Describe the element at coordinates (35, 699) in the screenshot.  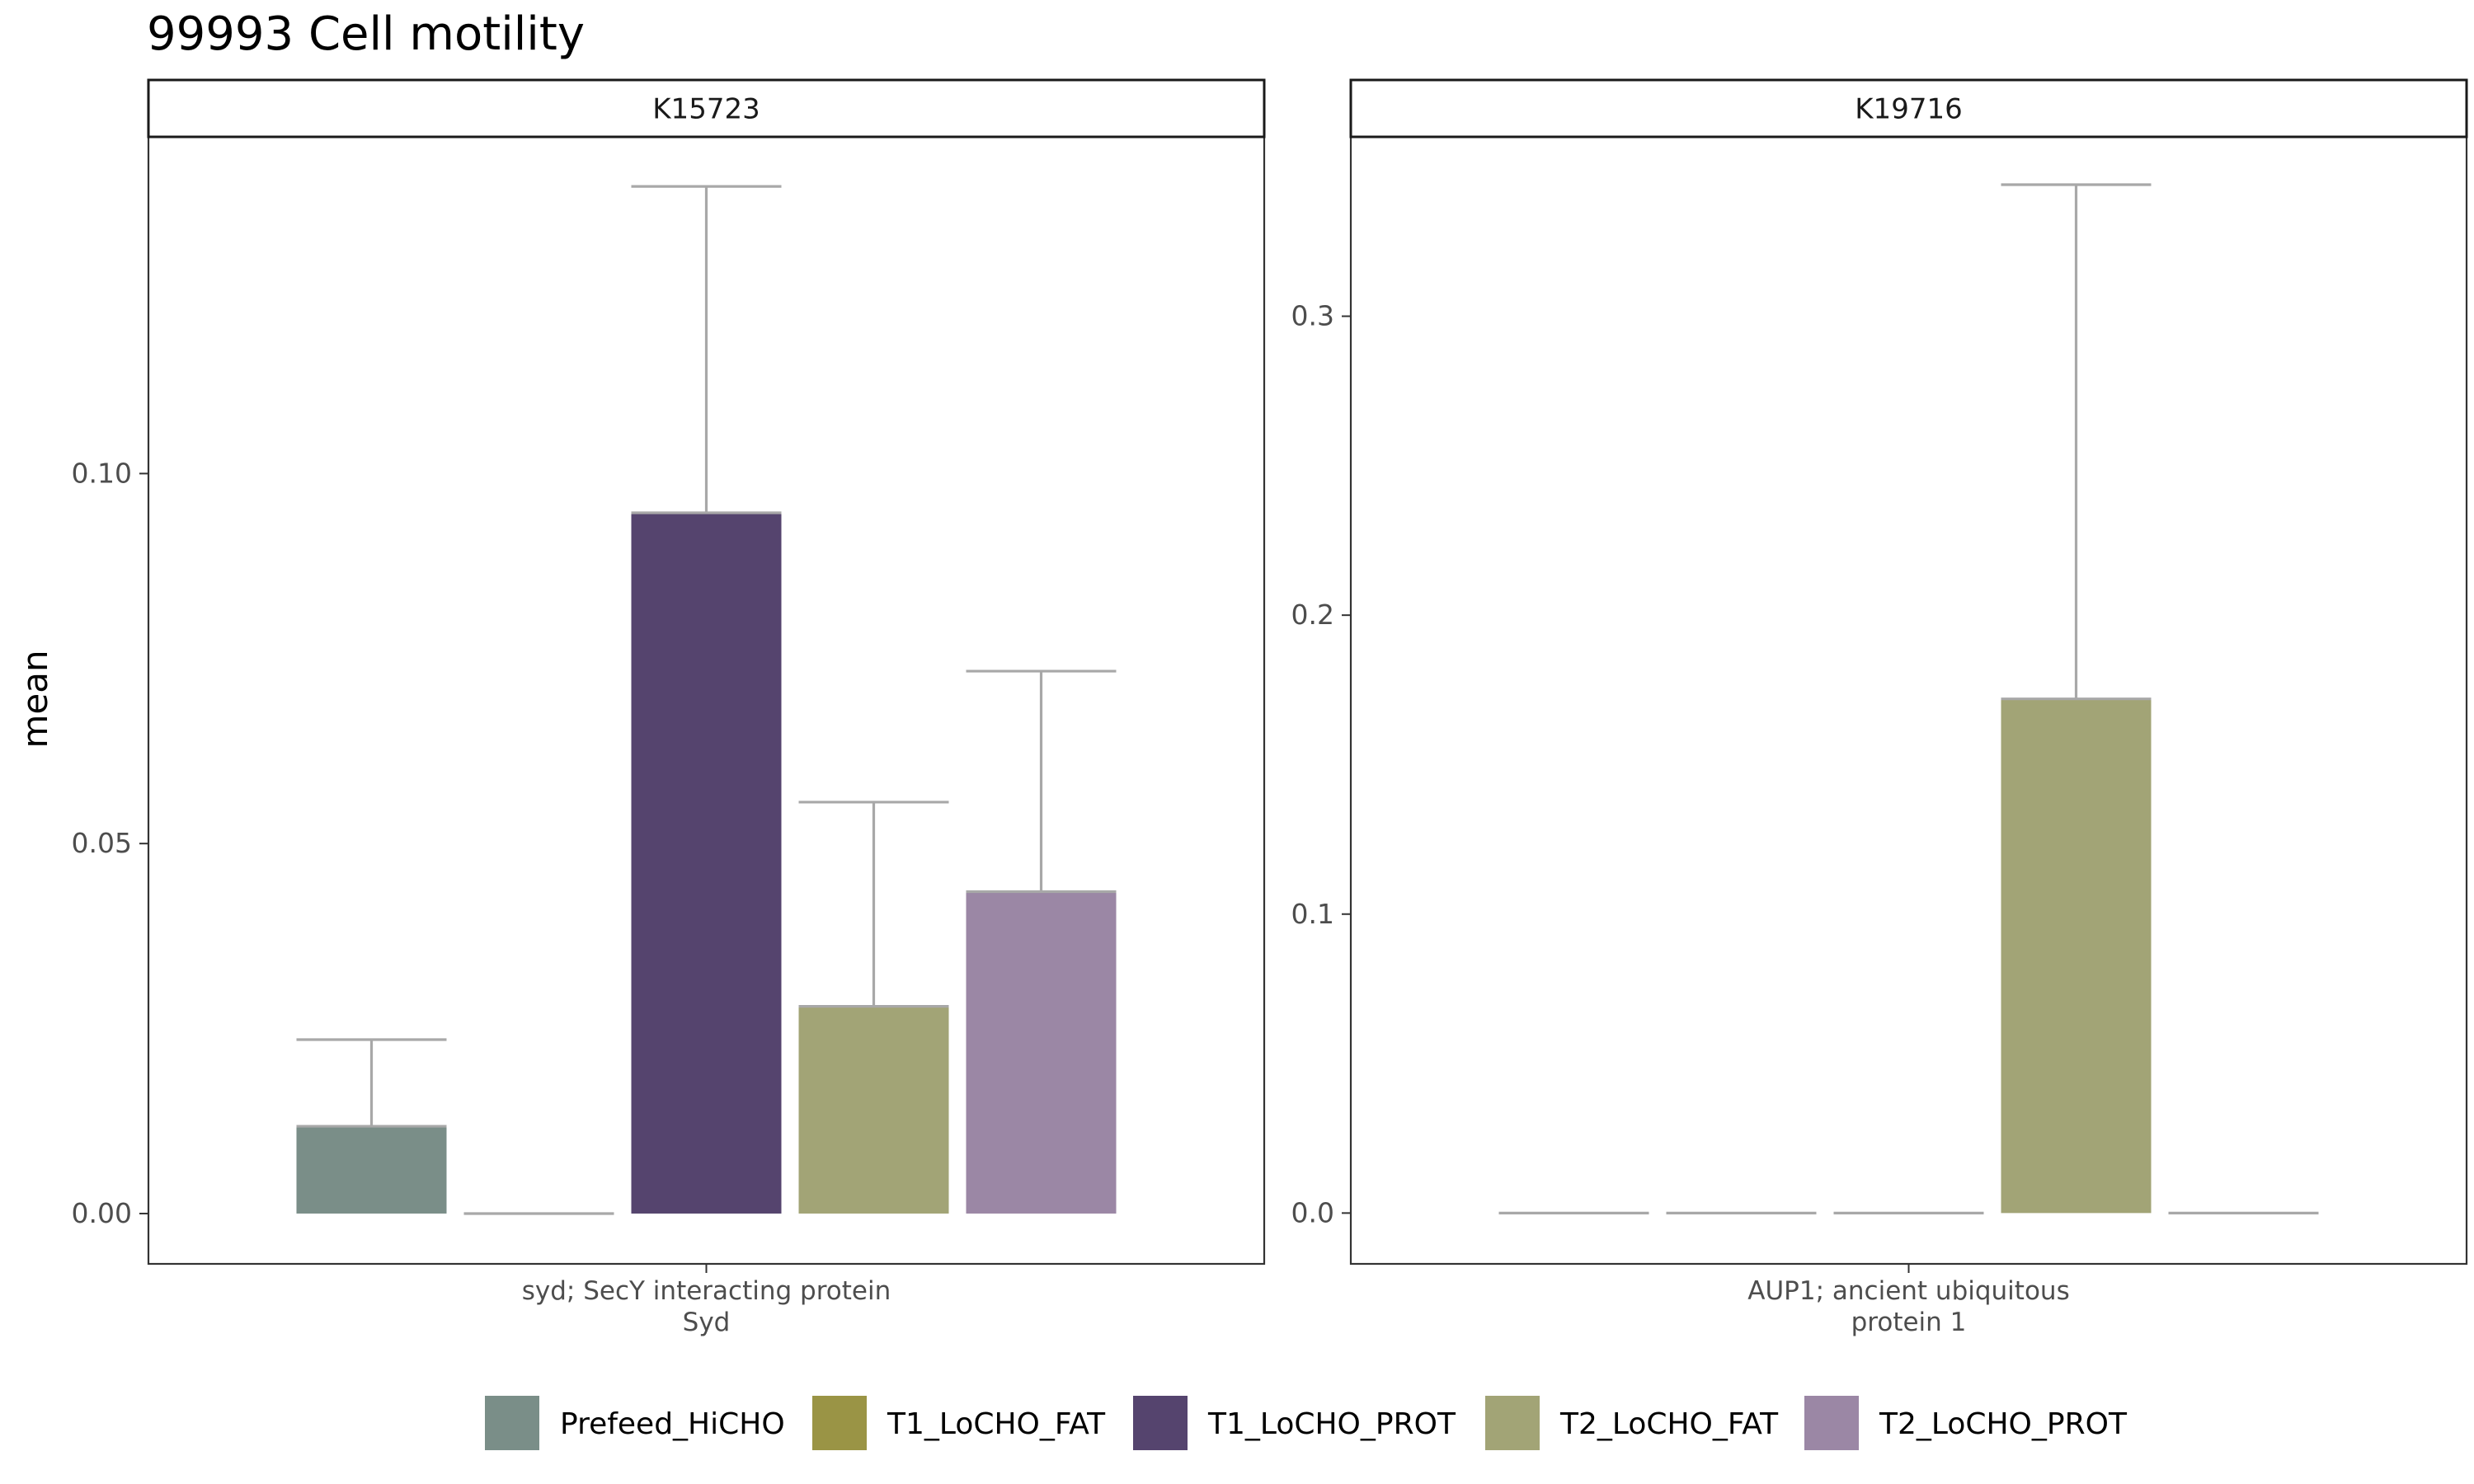
I see `y-axis-label: mean` at that location.